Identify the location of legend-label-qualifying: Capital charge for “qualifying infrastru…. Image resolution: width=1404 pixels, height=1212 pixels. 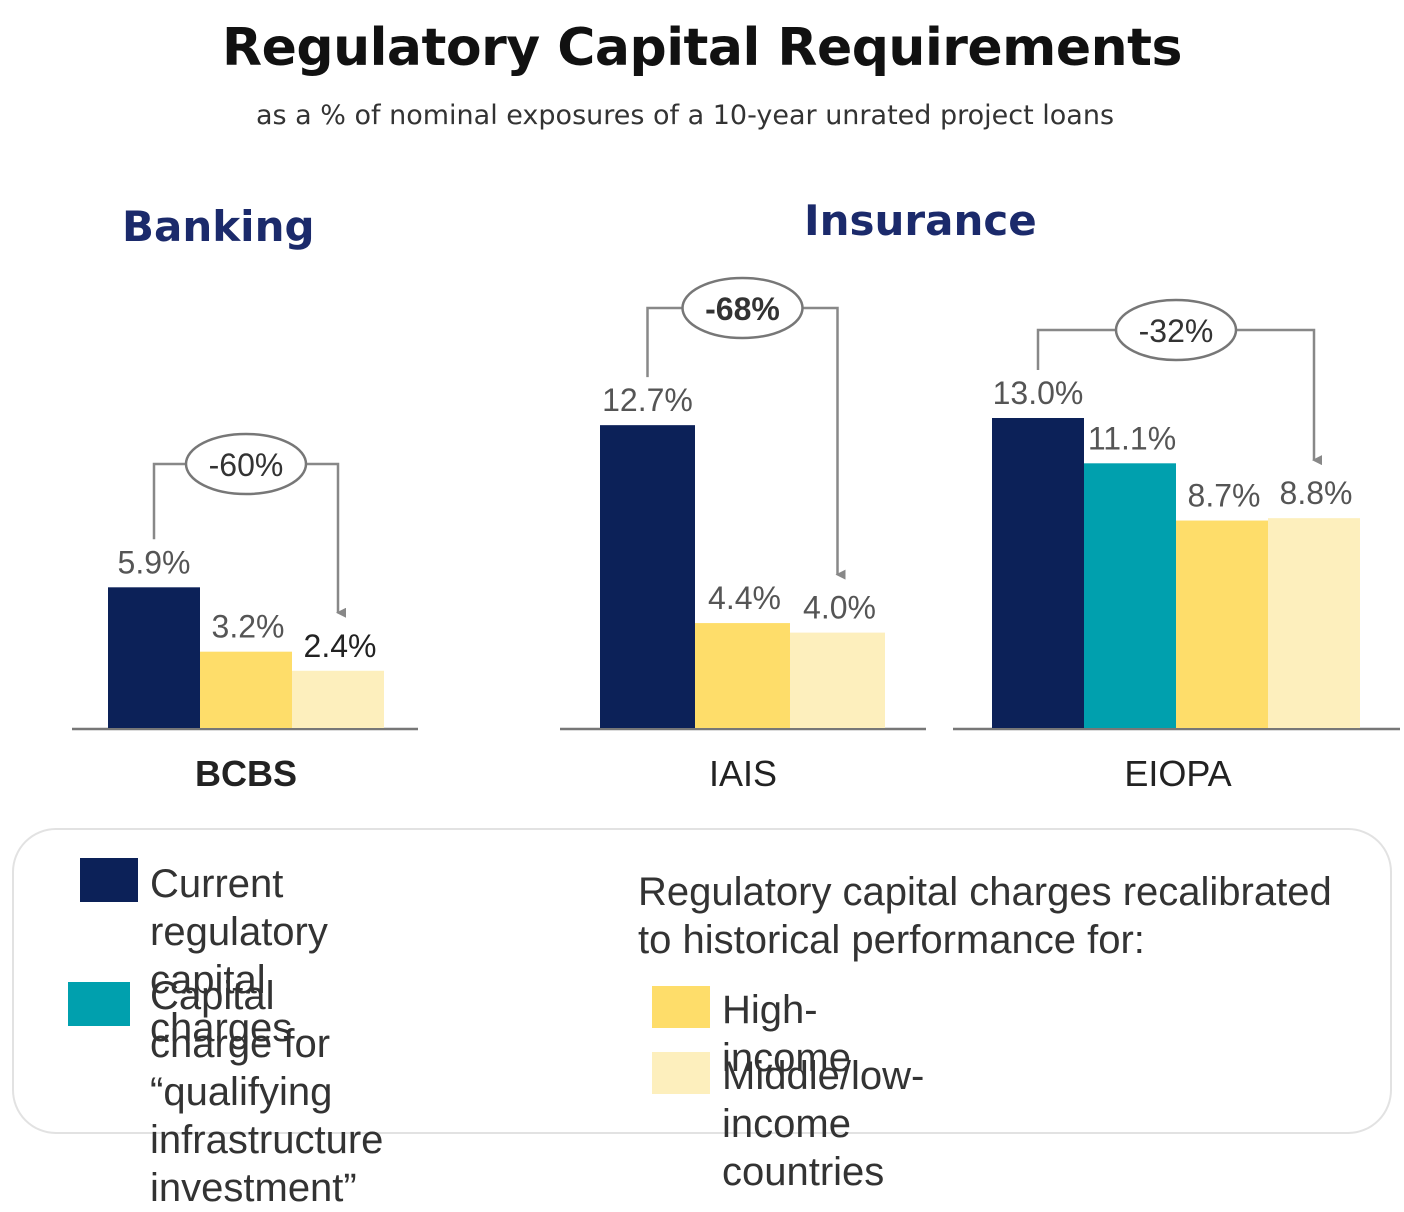
(267, 1092).